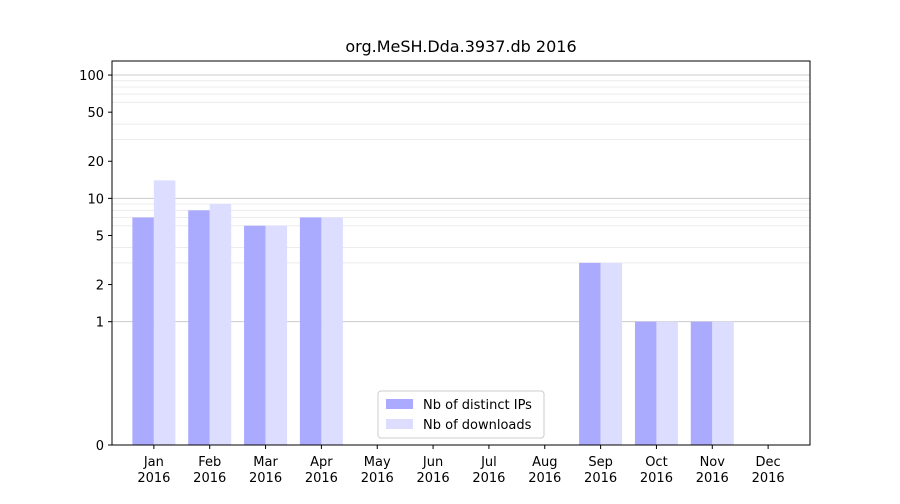 This screenshot has width=900, height=504. What do you see at coordinates (100, 323) in the screenshot?
I see `y-tick-label: 1` at bounding box center [100, 323].